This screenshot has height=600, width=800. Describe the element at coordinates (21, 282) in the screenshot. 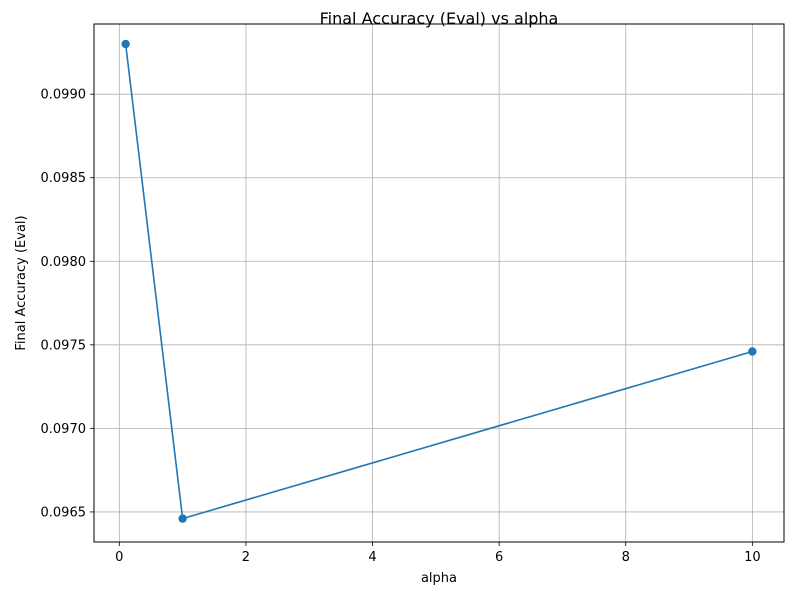

I see `y-axis-label: Final Accuracy (Eval)` at that location.